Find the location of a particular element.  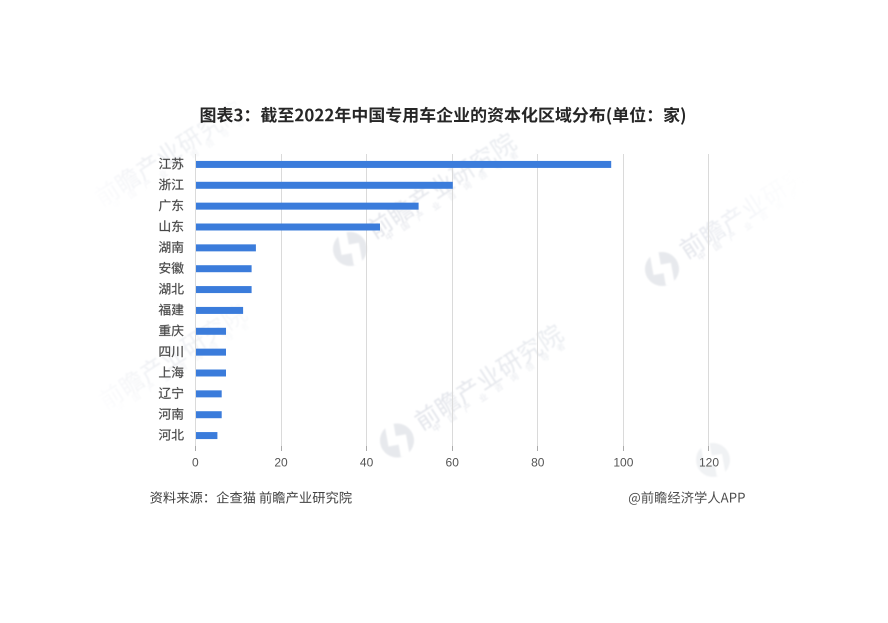

svg-text: 60 is located at coordinates (453, 463).